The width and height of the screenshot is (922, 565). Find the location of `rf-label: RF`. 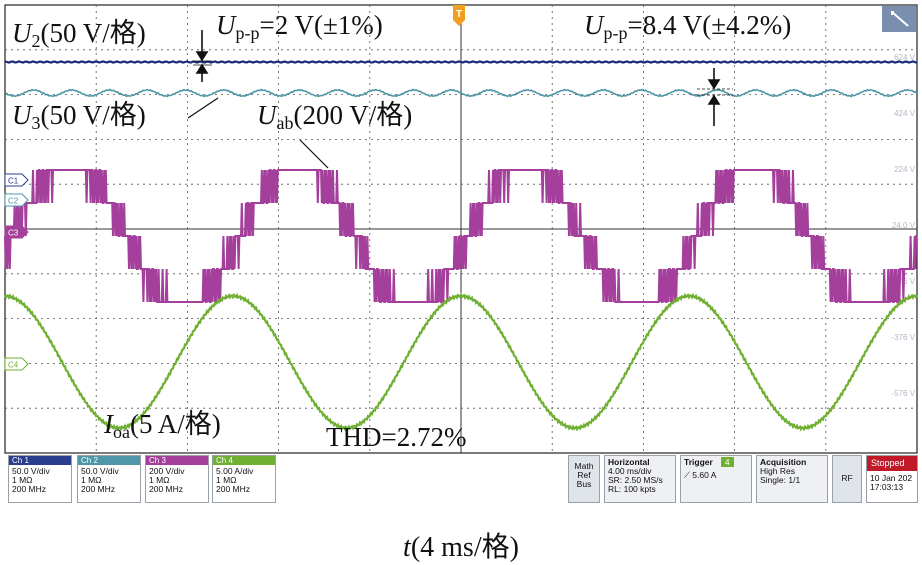

rf-label: RF is located at coordinates (847, 478).